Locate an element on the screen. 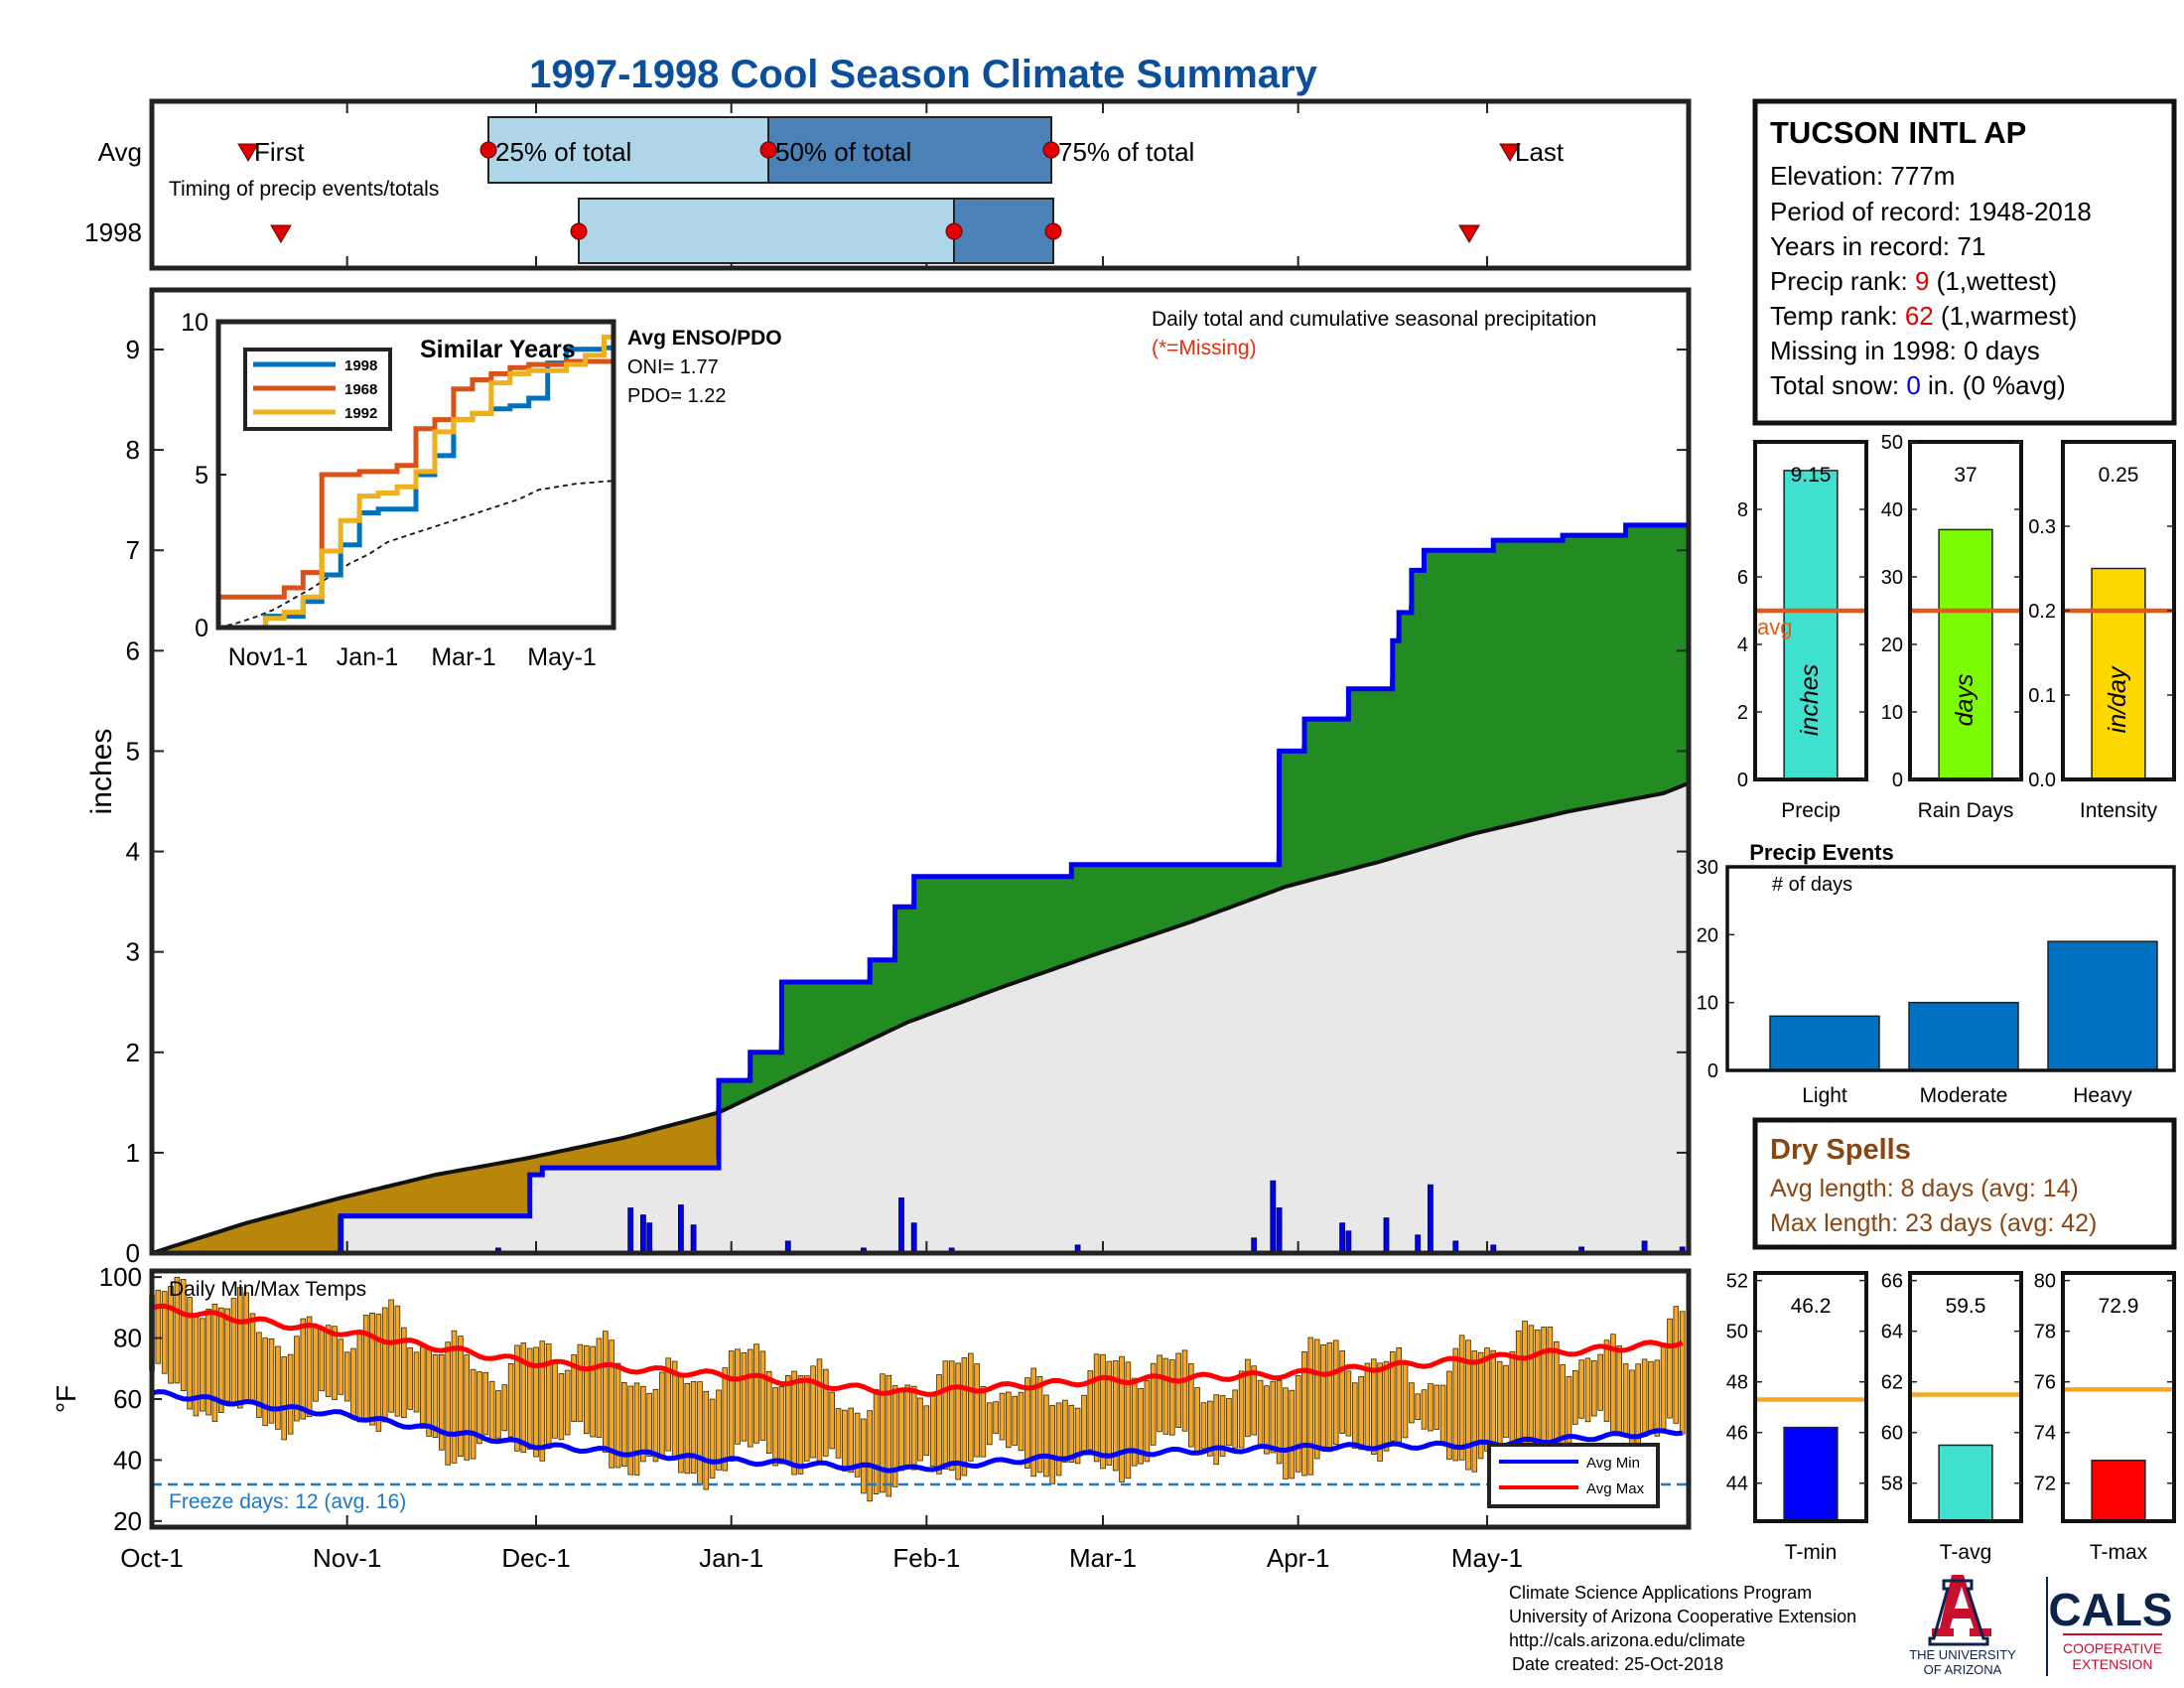 The height and width of the screenshot is (1688, 2184). date-x-axis: Oct-1 Nov-1 Dec-1 Jan-1 Feb-1 Mar-1 Apr-1 May-1 is located at coordinates (821, 1407).